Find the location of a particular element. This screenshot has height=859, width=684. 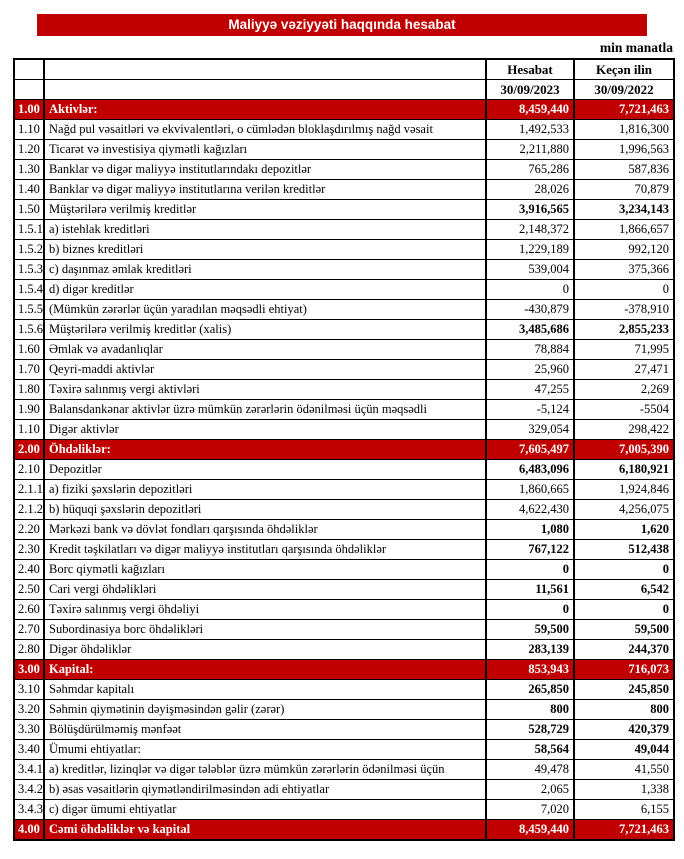

row-value-current: 1,229,189 is located at coordinates (530, 249).